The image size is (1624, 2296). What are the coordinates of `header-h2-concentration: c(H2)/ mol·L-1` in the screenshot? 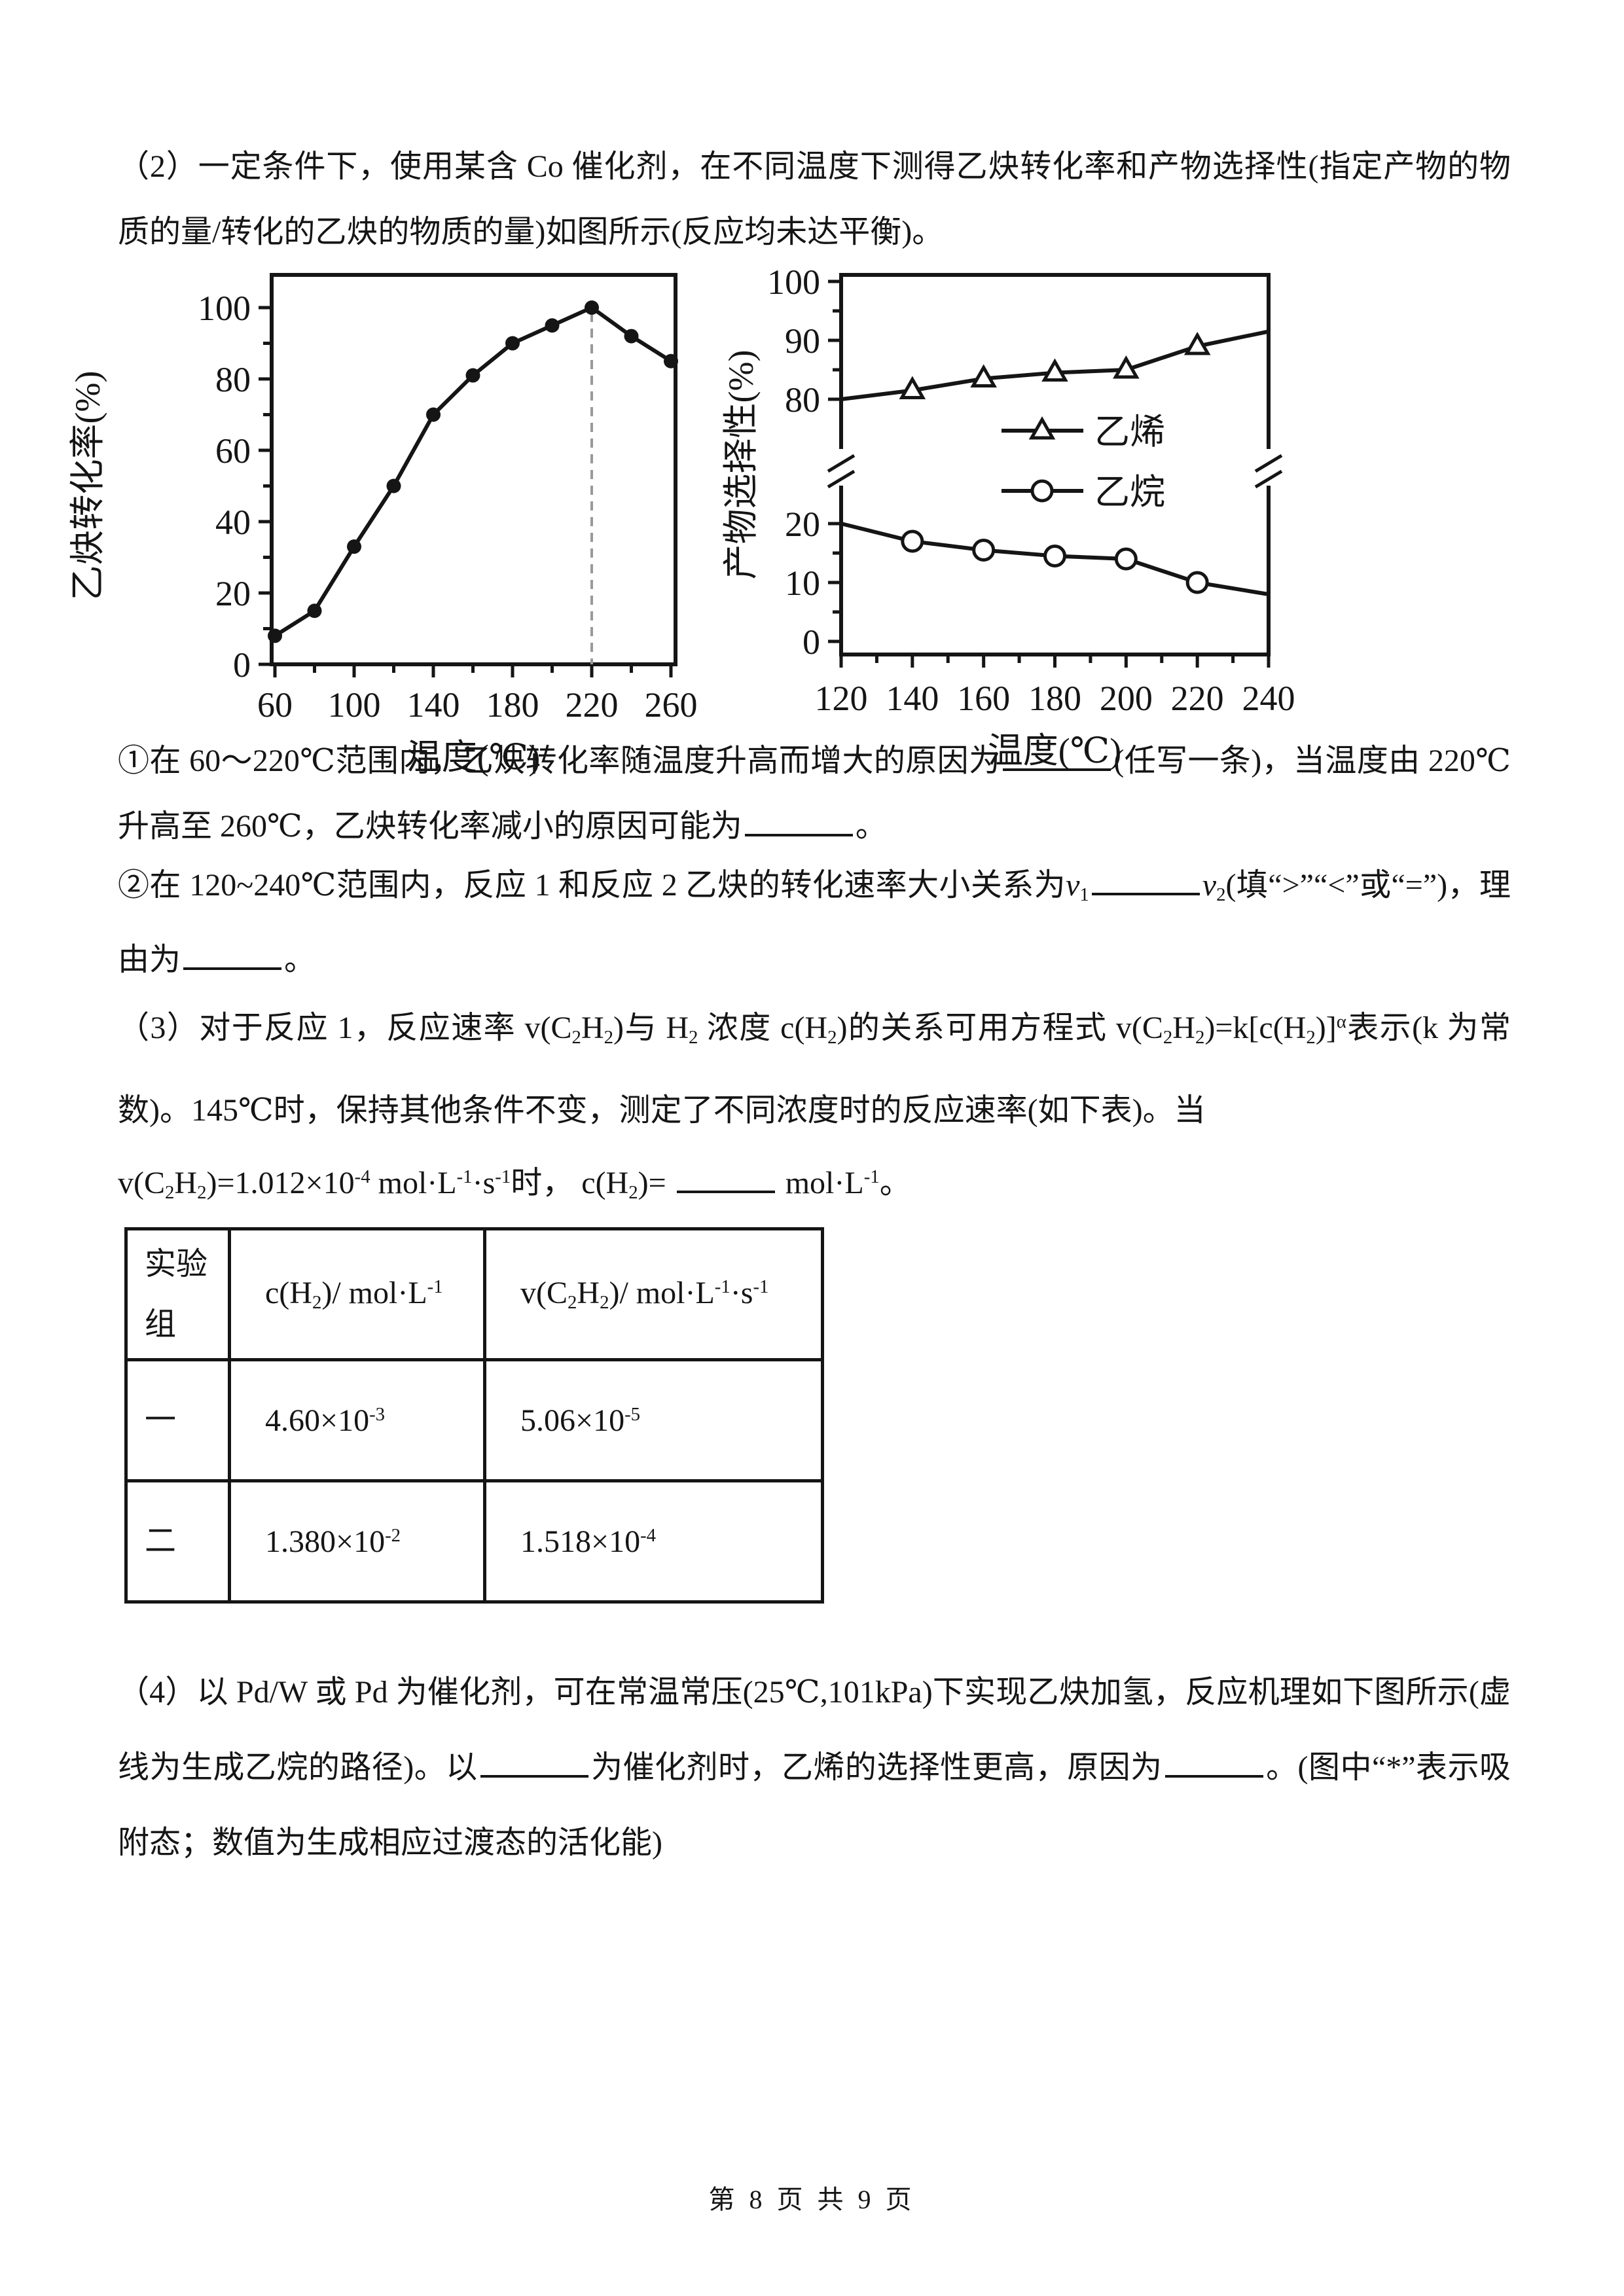 It's located at (357, 1294).